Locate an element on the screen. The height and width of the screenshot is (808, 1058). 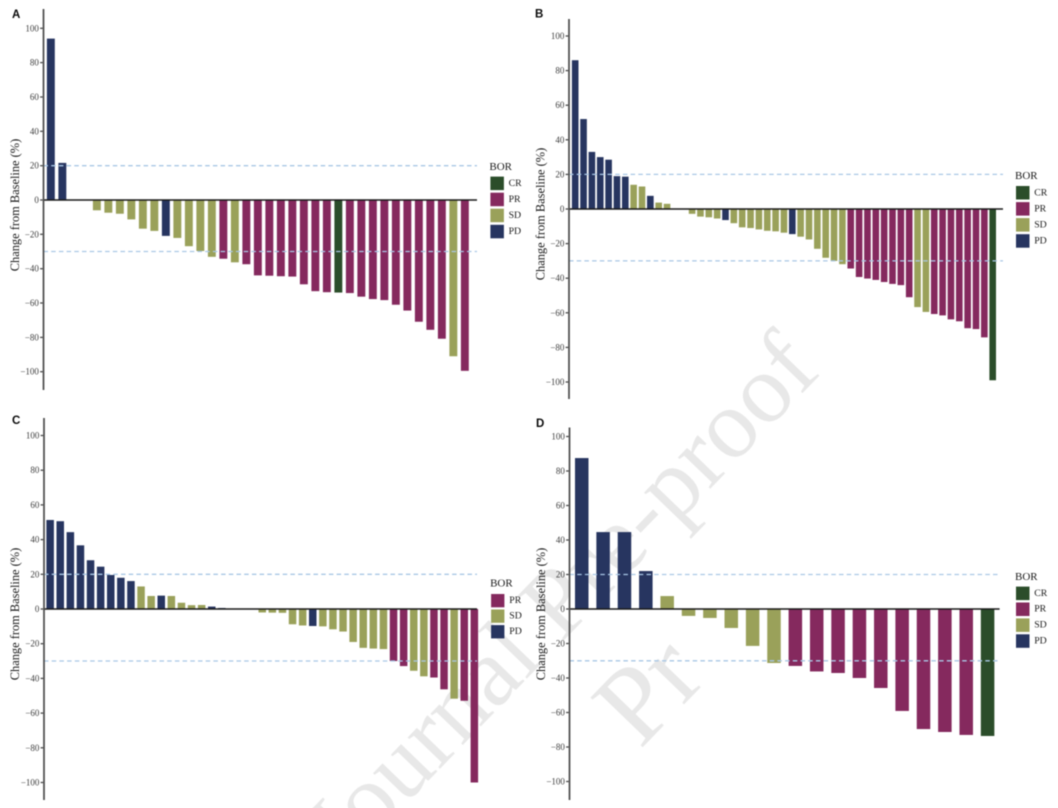
svg-text: C is located at coordinates (16, 421).